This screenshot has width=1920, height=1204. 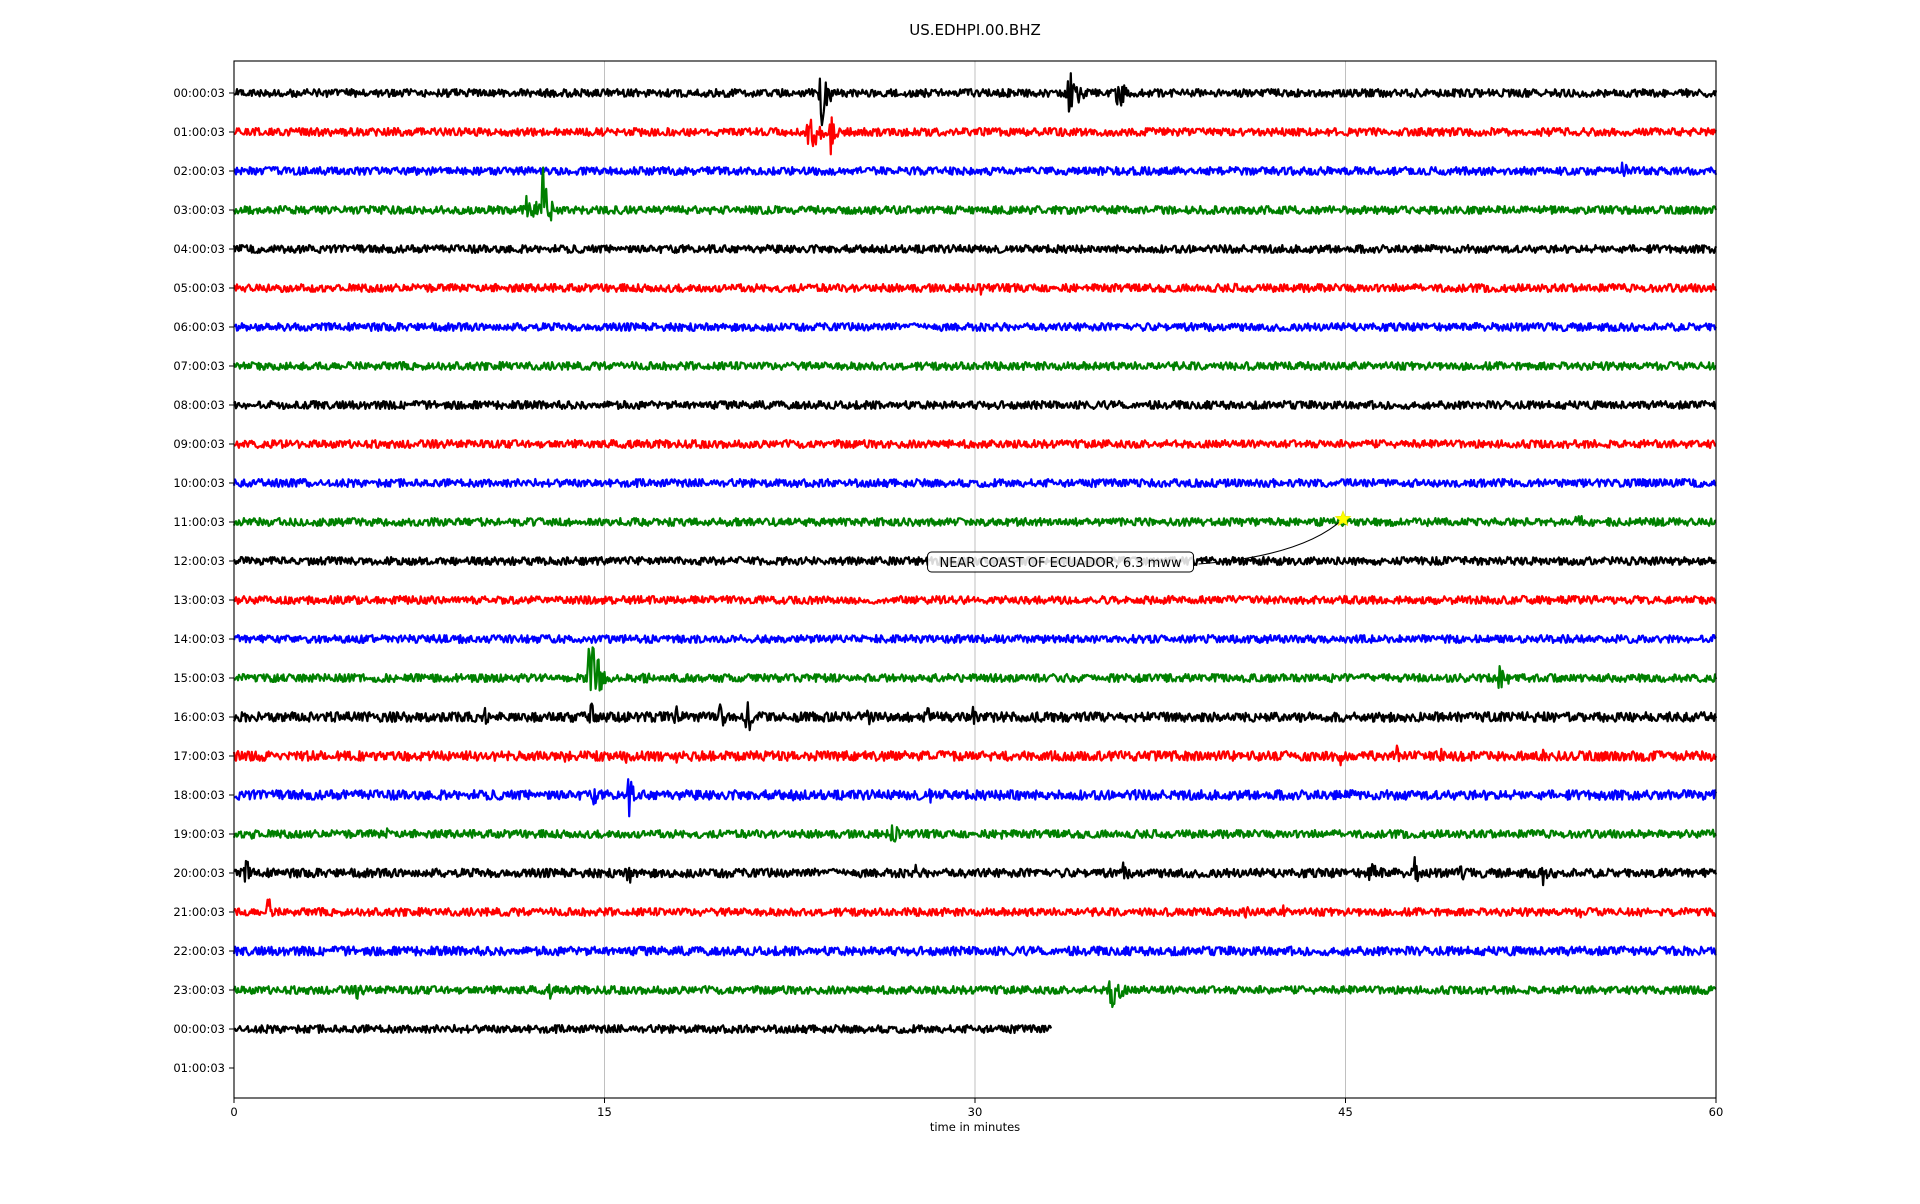 I want to click on y-tick-label: 14:00:03, so click(x=199, y=639).